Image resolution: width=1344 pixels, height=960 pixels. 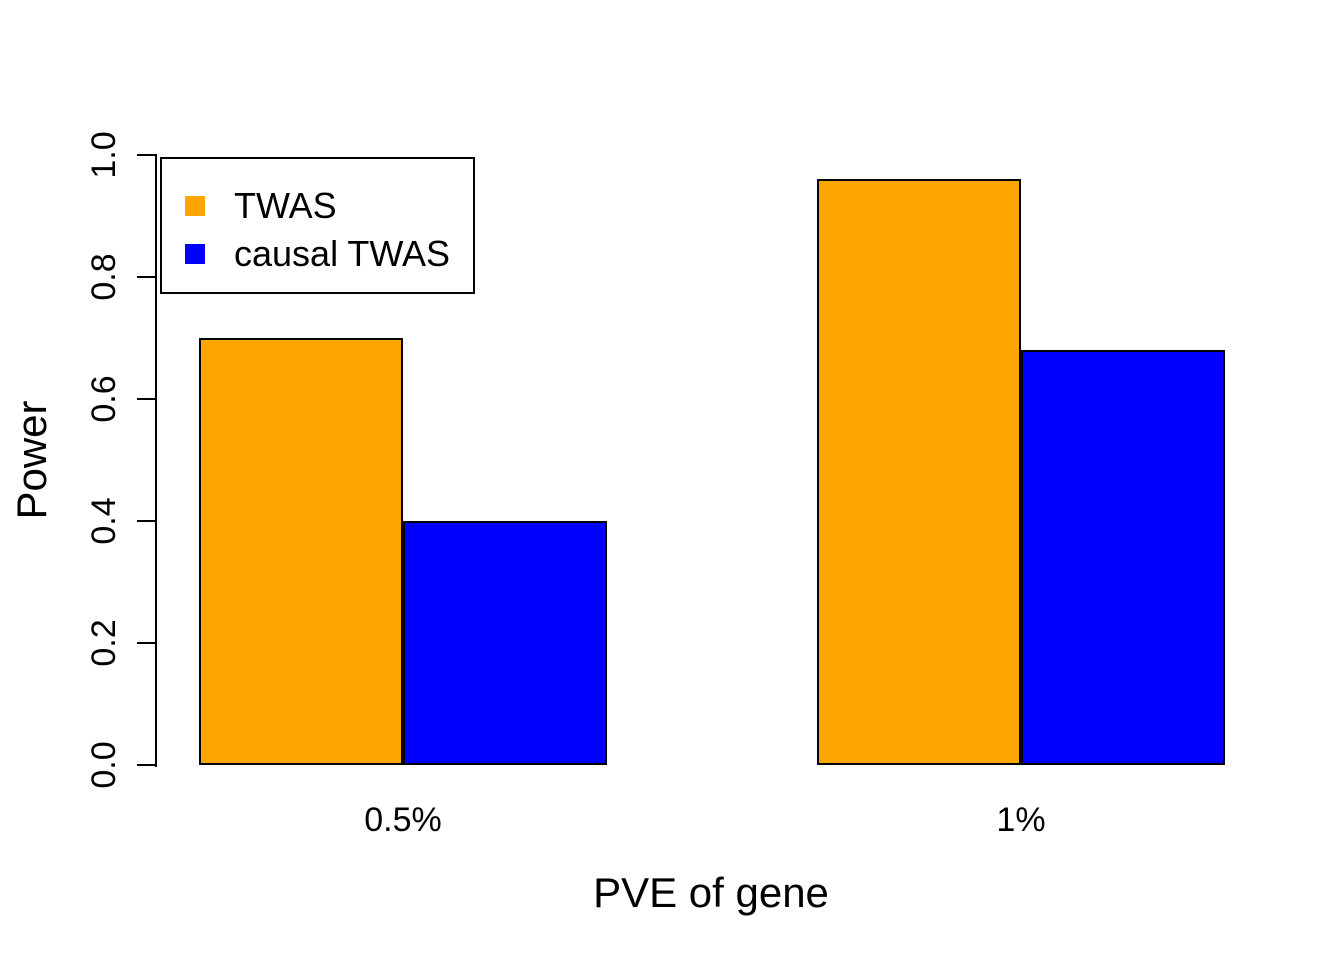 I want to click on legend-entry-twas: TWAS, so click(x=317, y=206).